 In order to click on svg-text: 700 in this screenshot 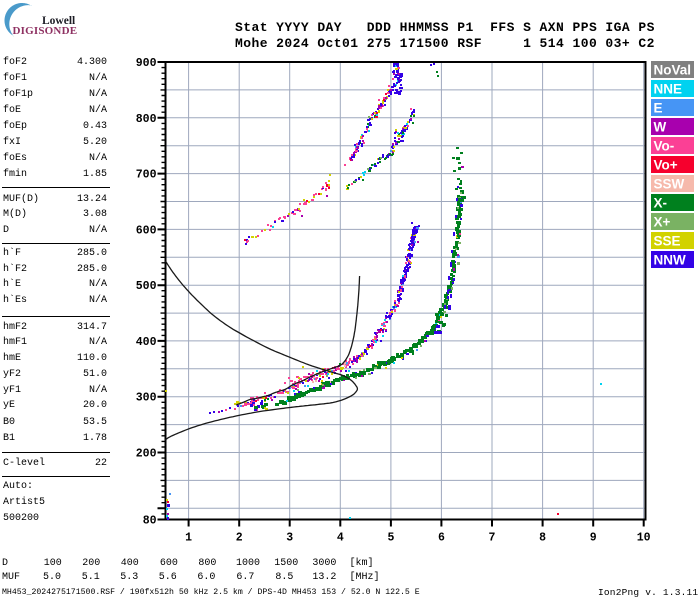, I will do `click(146, 175)`.